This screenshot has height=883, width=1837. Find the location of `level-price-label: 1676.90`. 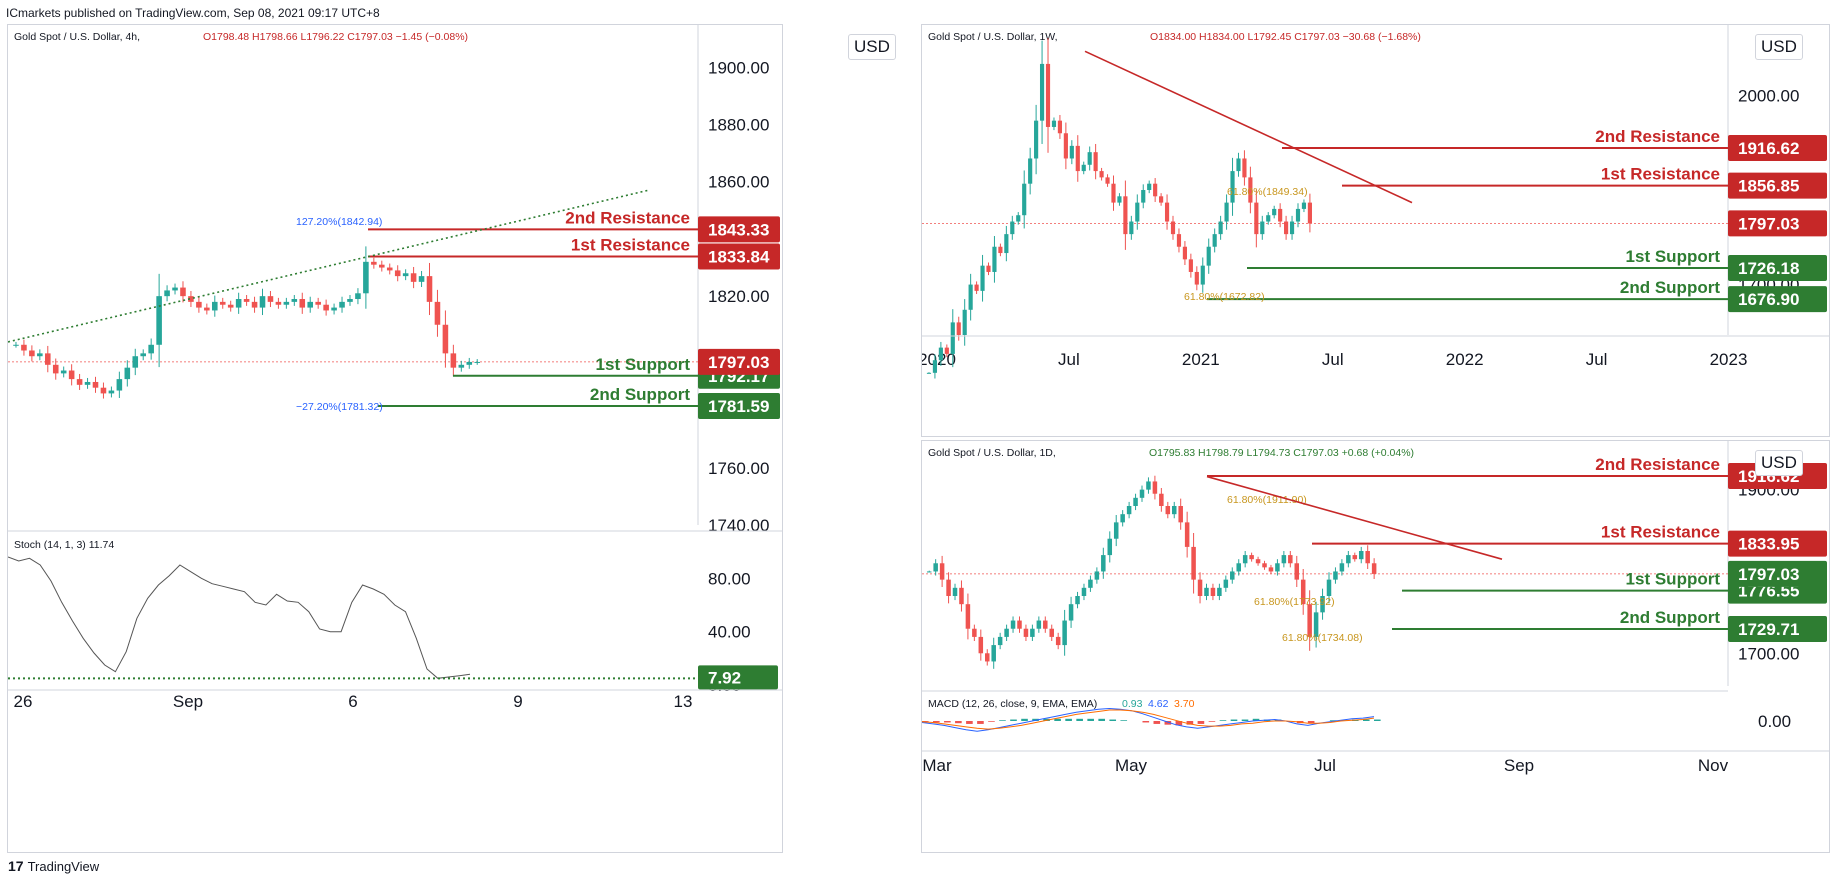

level-price-label: 1676.90 is located at coordinates (1768, 299).